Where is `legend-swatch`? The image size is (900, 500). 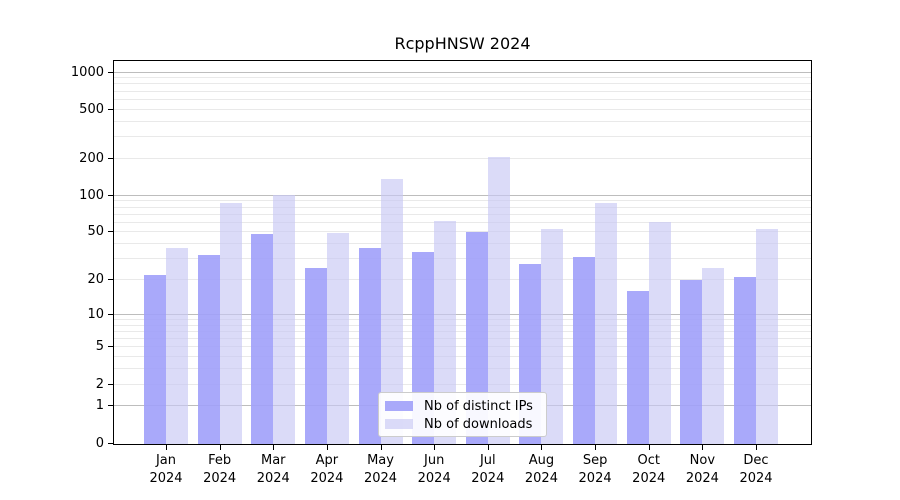
legend-swatch is located at coordinates (399, 406).